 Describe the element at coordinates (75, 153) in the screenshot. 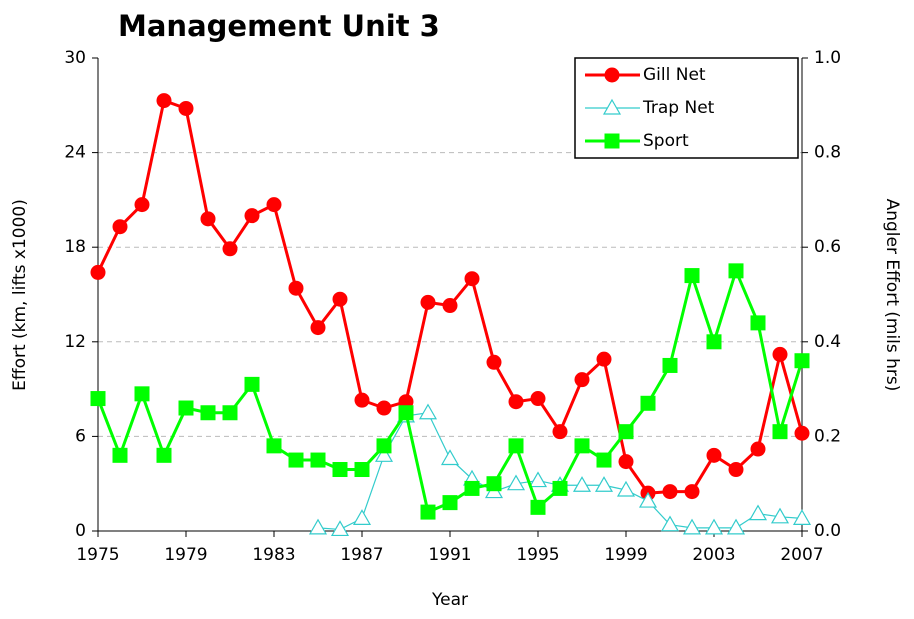

I see `y-tick-label: 24` at that location.